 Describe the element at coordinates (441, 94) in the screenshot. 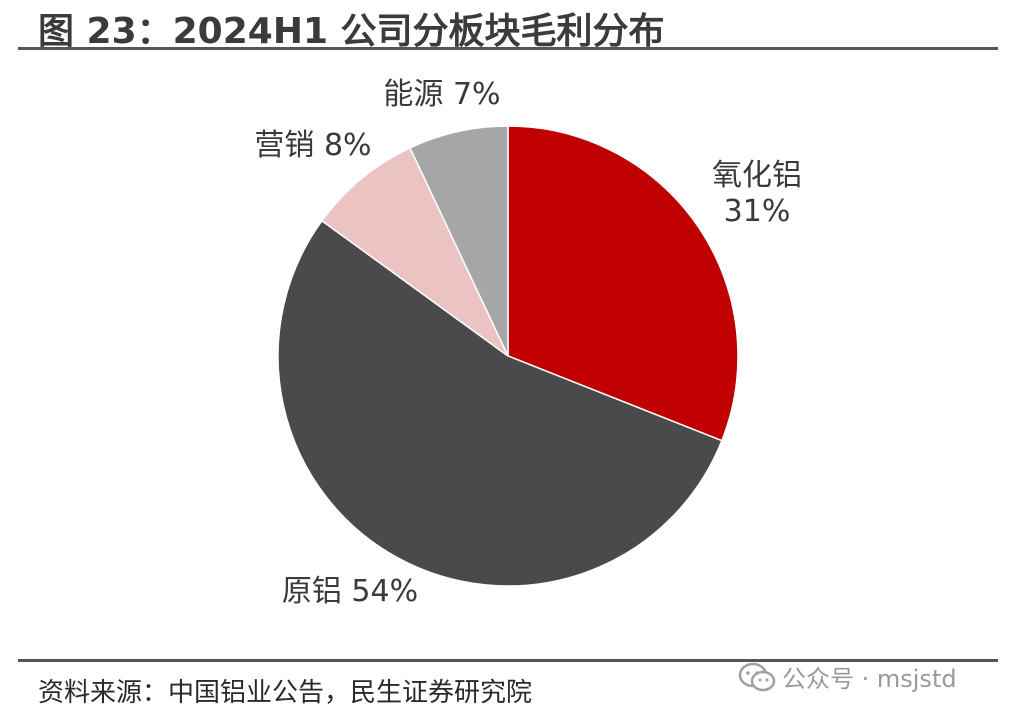

I see `slice-label-4: 能源 7%` at that location.